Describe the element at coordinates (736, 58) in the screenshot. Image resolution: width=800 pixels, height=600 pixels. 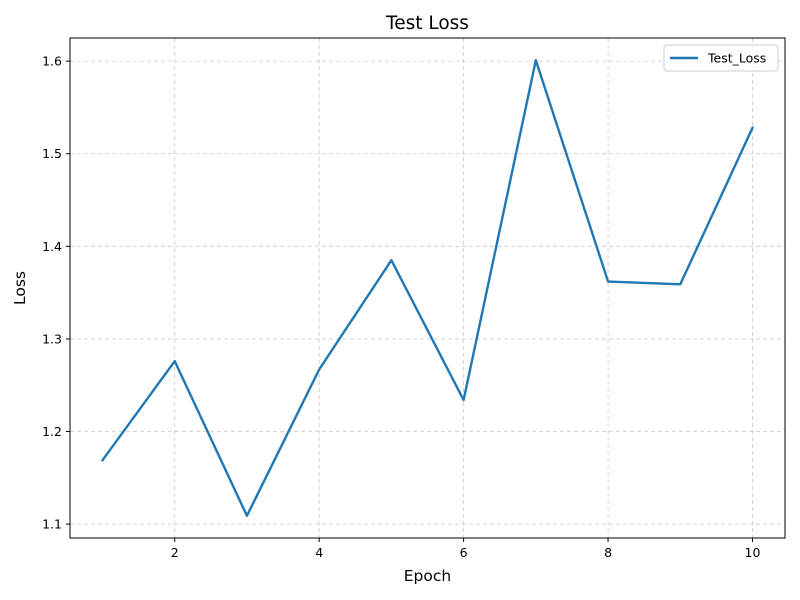
I see `legend-label: Test_Loss` at that location.